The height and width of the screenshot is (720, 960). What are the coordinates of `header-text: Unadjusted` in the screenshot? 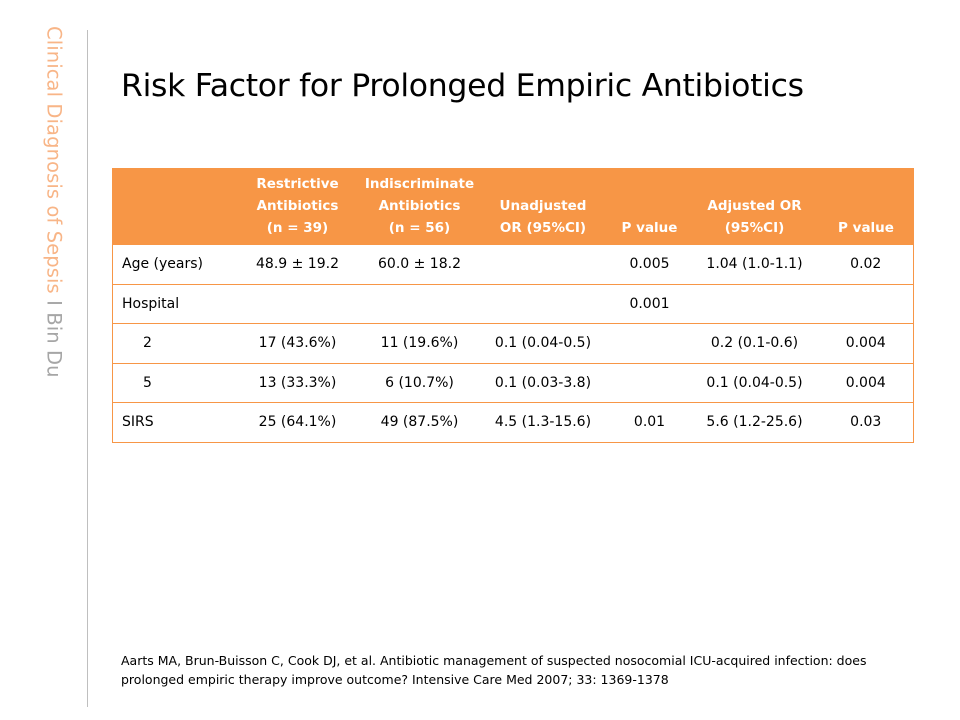 It's located at (543, 206).